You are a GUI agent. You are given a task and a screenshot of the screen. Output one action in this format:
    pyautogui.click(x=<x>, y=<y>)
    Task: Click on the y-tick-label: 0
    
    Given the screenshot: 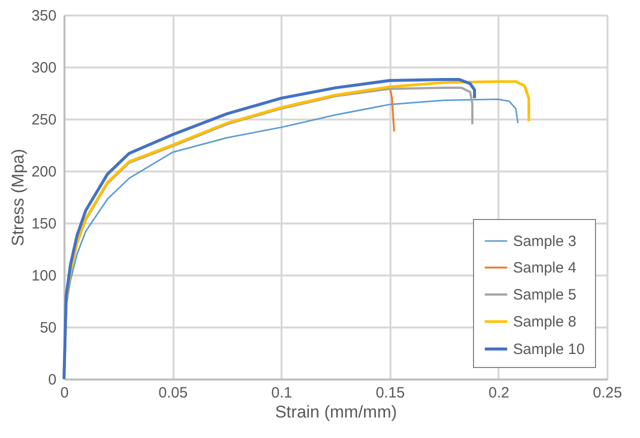 What is the action you would take?
    pyautogui.click(x=52, y=380)
    